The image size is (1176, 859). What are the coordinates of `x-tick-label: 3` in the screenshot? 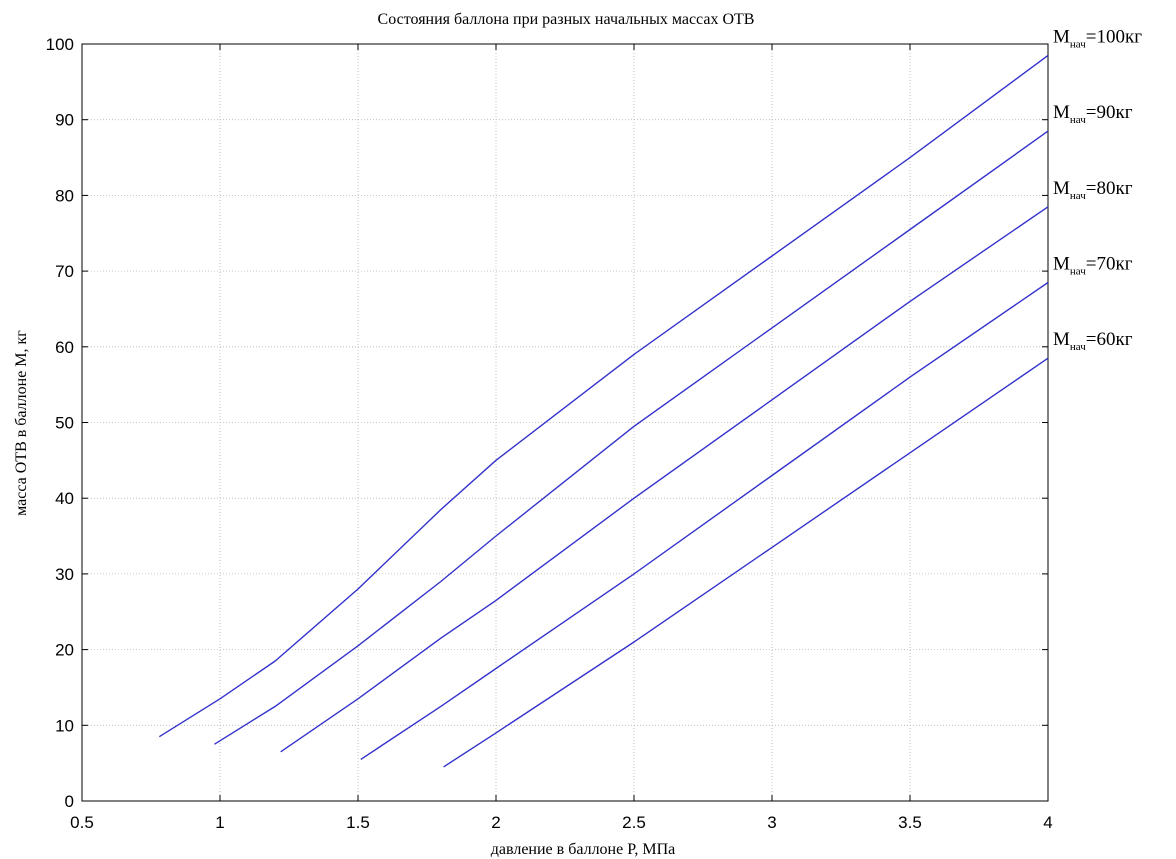 It's located at (771, 822).